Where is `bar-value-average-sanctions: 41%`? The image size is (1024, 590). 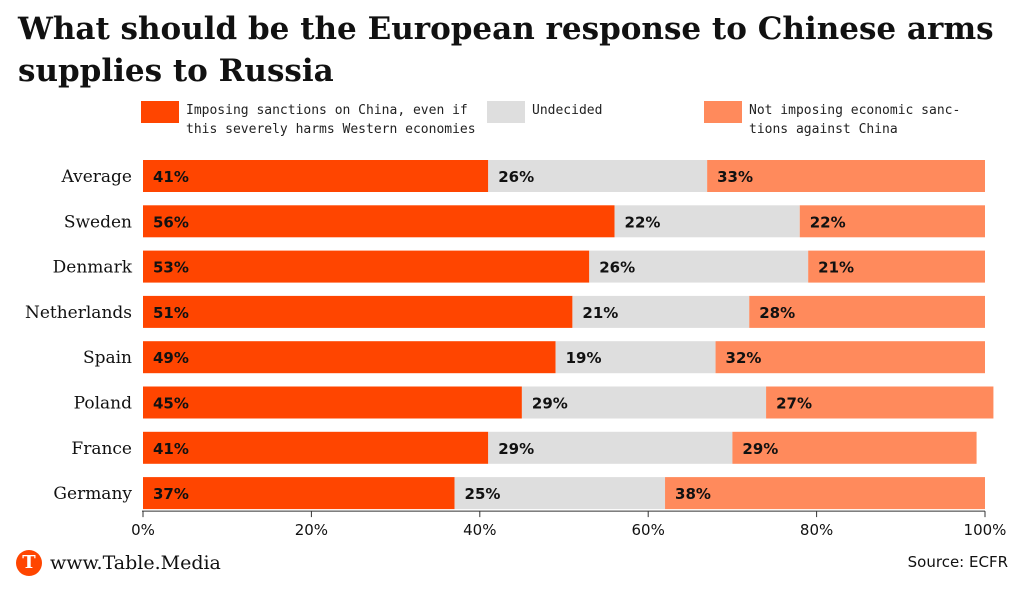 bar-value-average-sanctions: 41% is located at coordinates (171, 177).